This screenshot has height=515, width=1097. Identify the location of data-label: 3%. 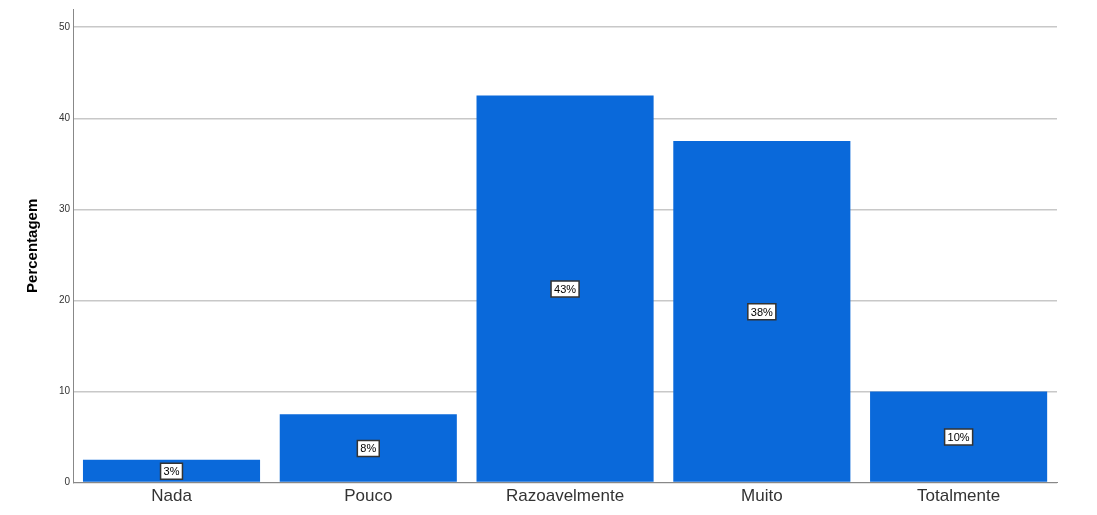
(171, 471).